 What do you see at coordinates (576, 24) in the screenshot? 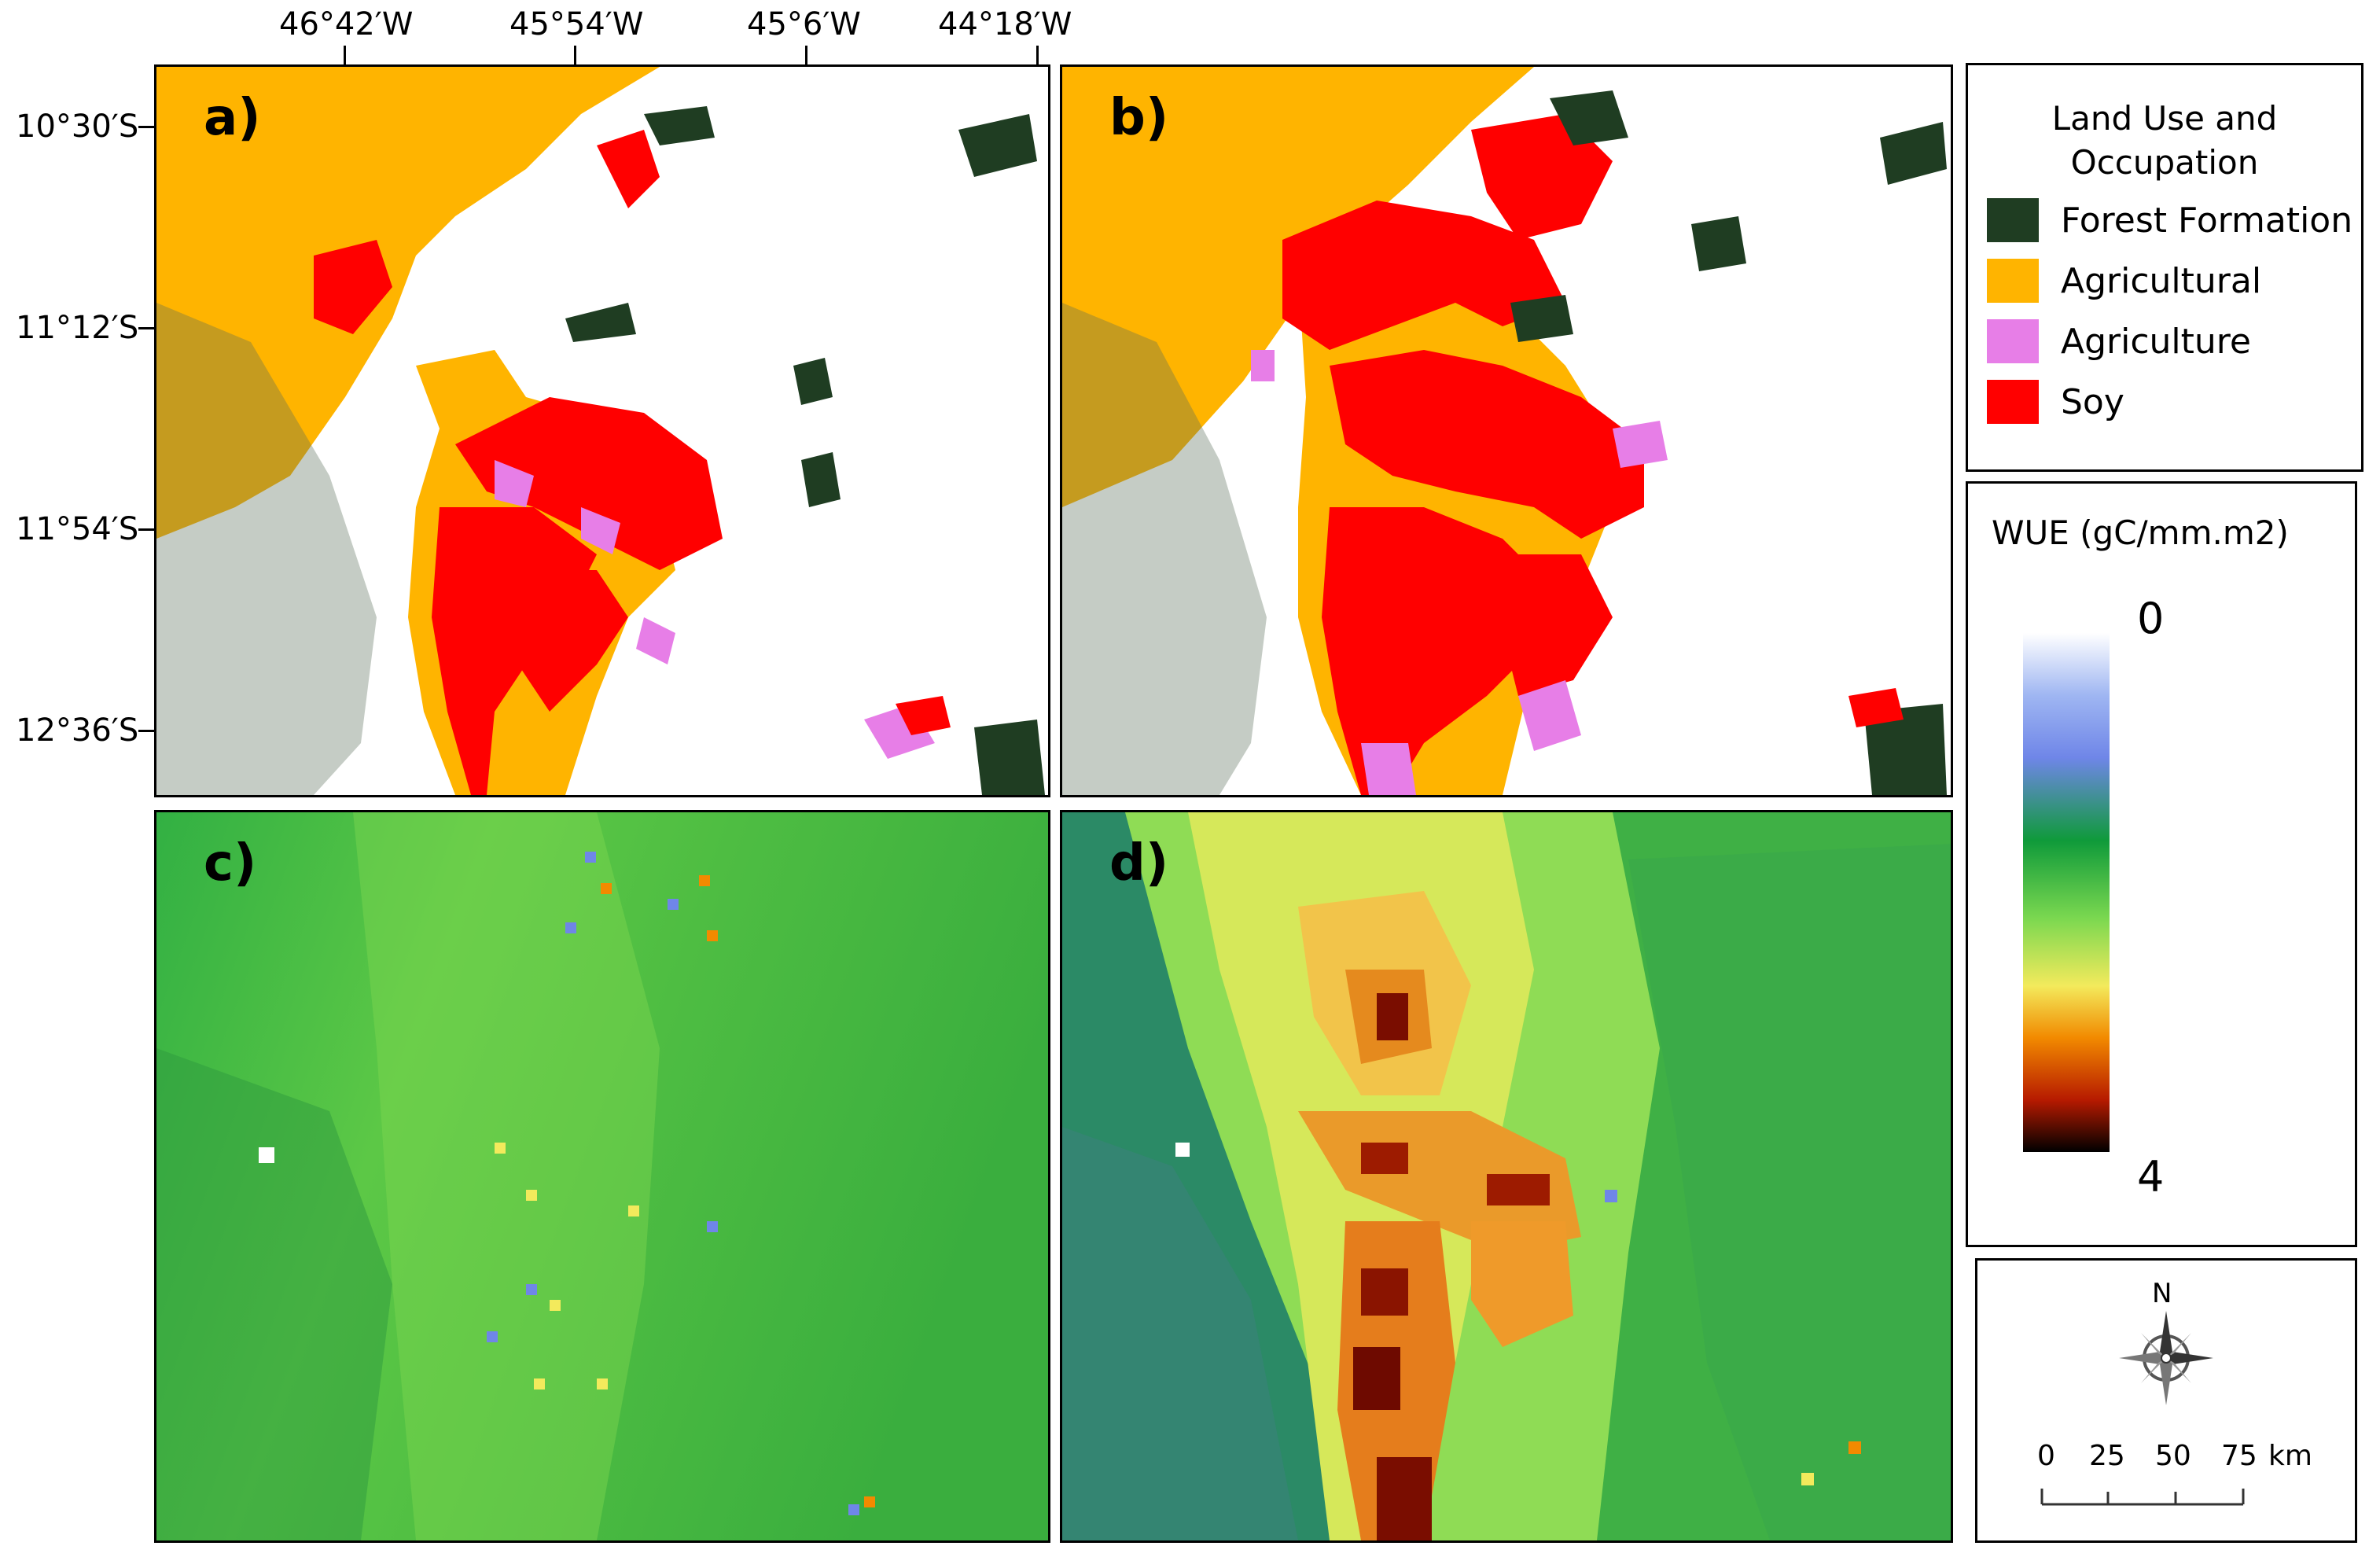
I see `longitude-label: 45°54′W` at bounding box center [576, 24].